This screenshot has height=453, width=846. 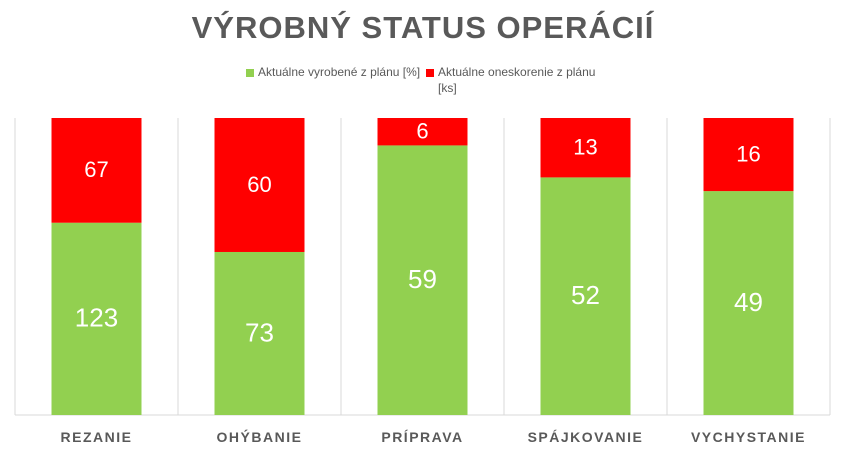 I want to click on category-label: SPÁJKOVANIE, so click(x=586, y=437).